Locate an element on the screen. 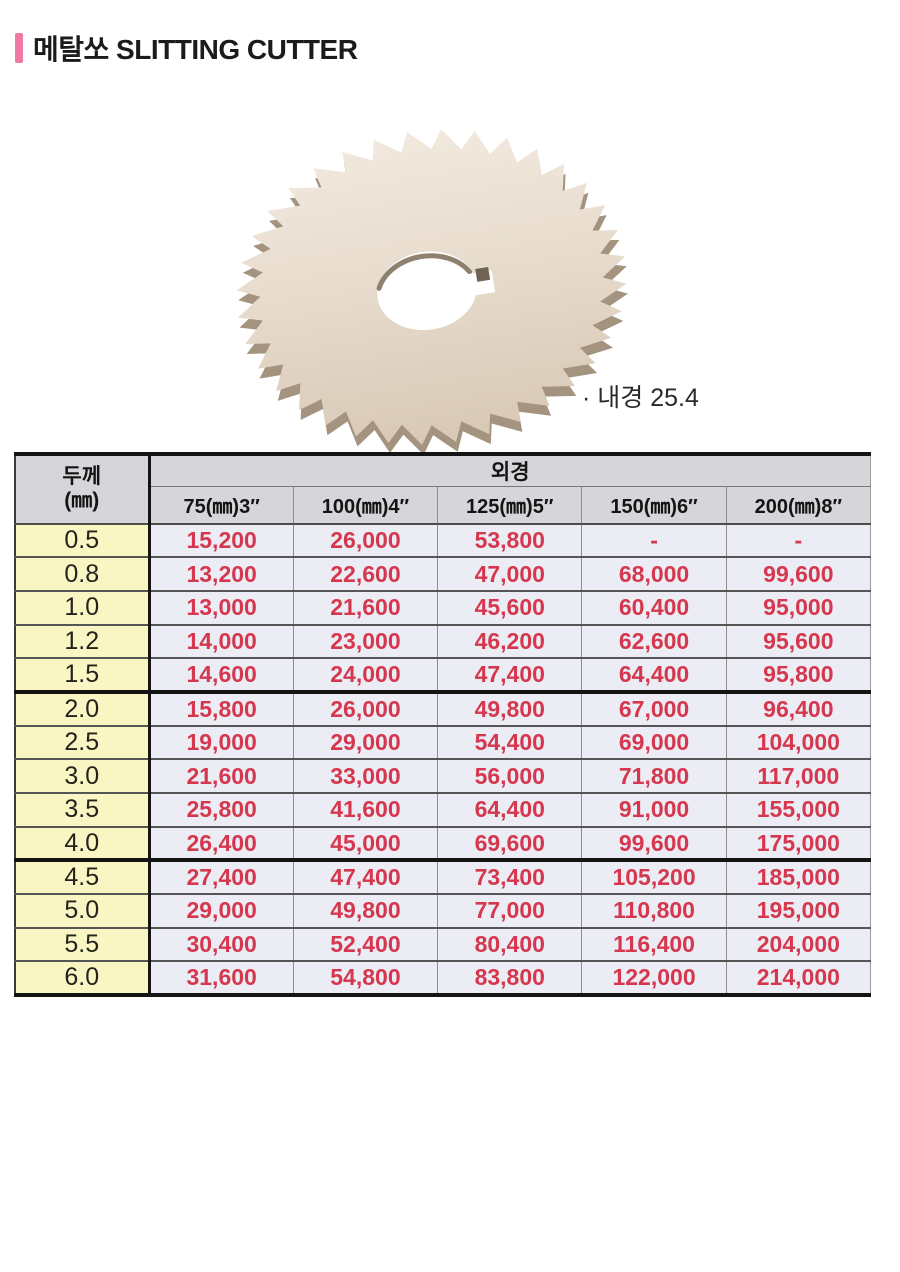 The width and height of the screenshot is (900, 1272). price-cell: 77,000 is located at coordinates (509, 911).